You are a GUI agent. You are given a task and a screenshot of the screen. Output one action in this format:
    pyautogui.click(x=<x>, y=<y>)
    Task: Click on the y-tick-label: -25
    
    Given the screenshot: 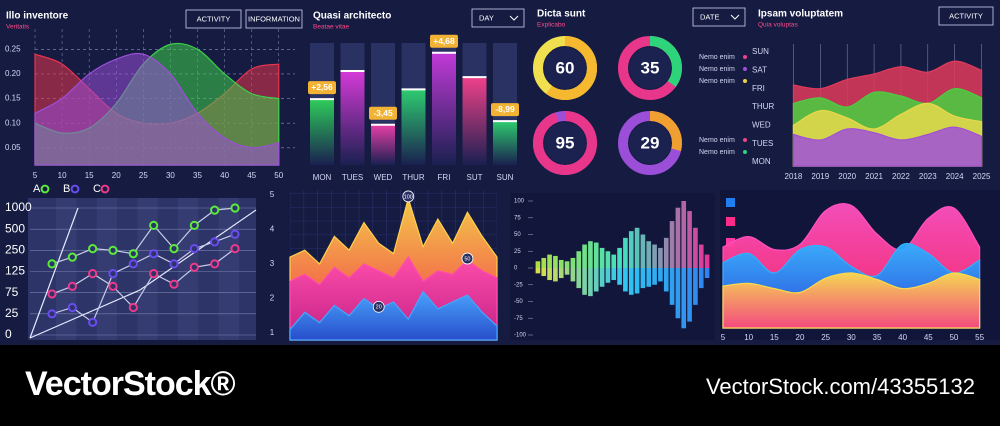 What is the action you would take?
    pyautogui.click(x=518, y=285)
    